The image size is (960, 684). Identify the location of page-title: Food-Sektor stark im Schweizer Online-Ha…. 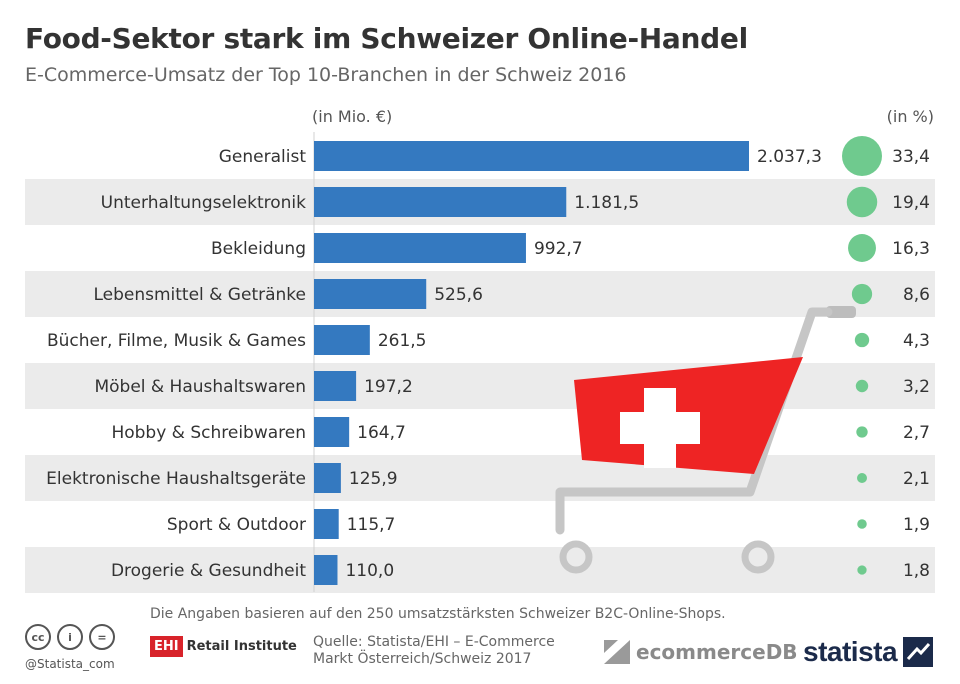
(386, 38).